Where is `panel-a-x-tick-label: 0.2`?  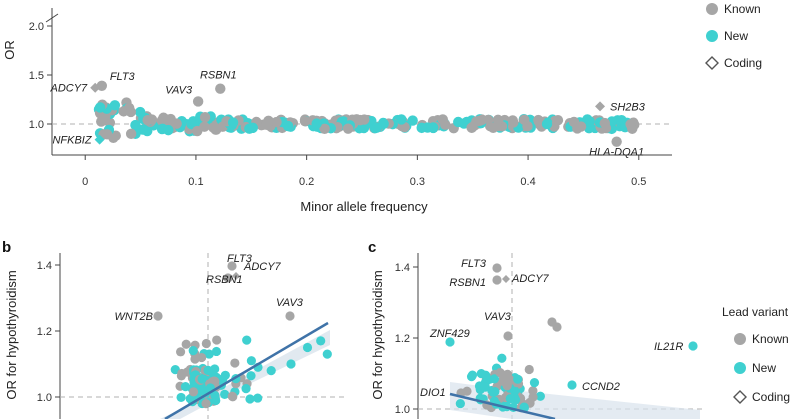 panel-a-x-tick-label: 0.2 is located at coordinates (306, 182).